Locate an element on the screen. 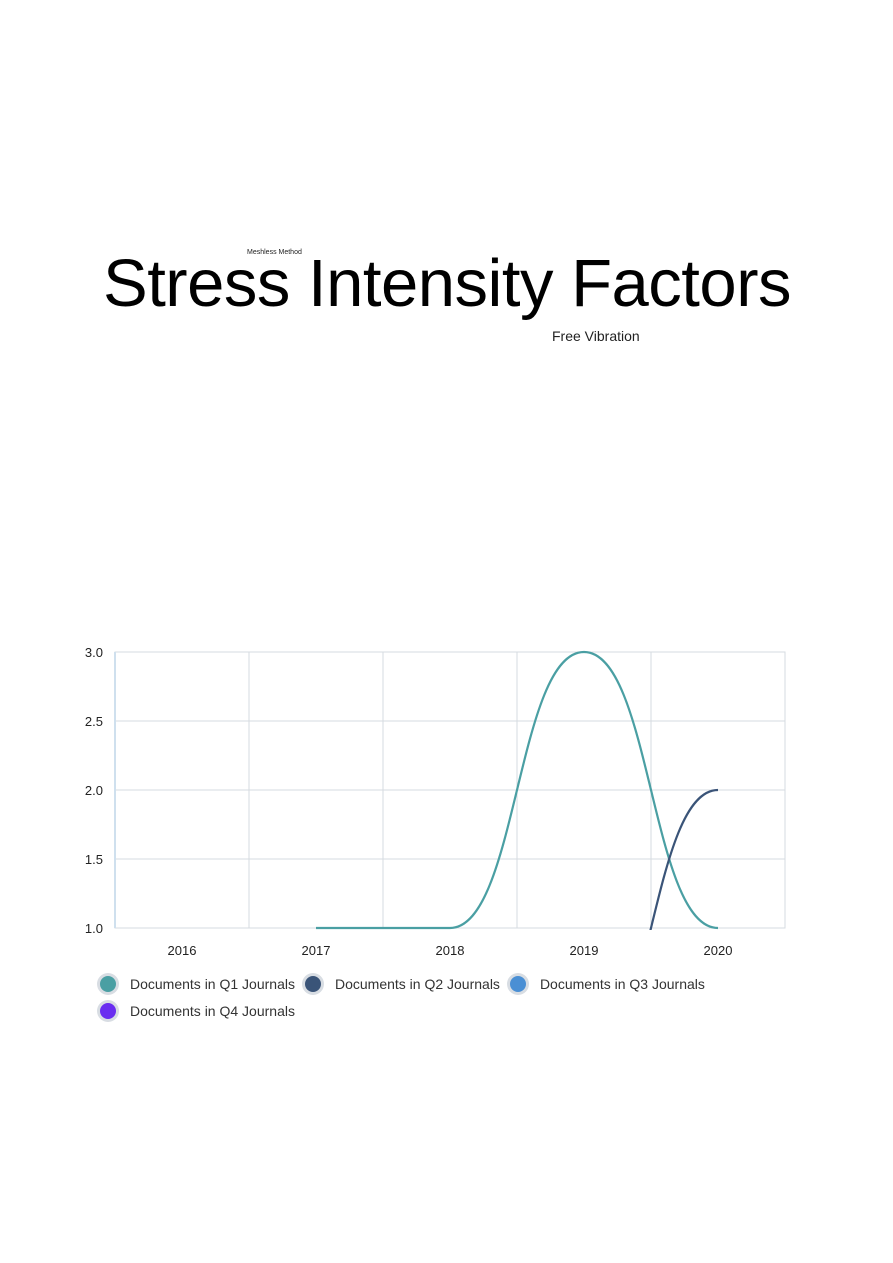 This screenshot has height=1263, width=893. y-tick-label: 3.0 is located at coordinates (94, 652).